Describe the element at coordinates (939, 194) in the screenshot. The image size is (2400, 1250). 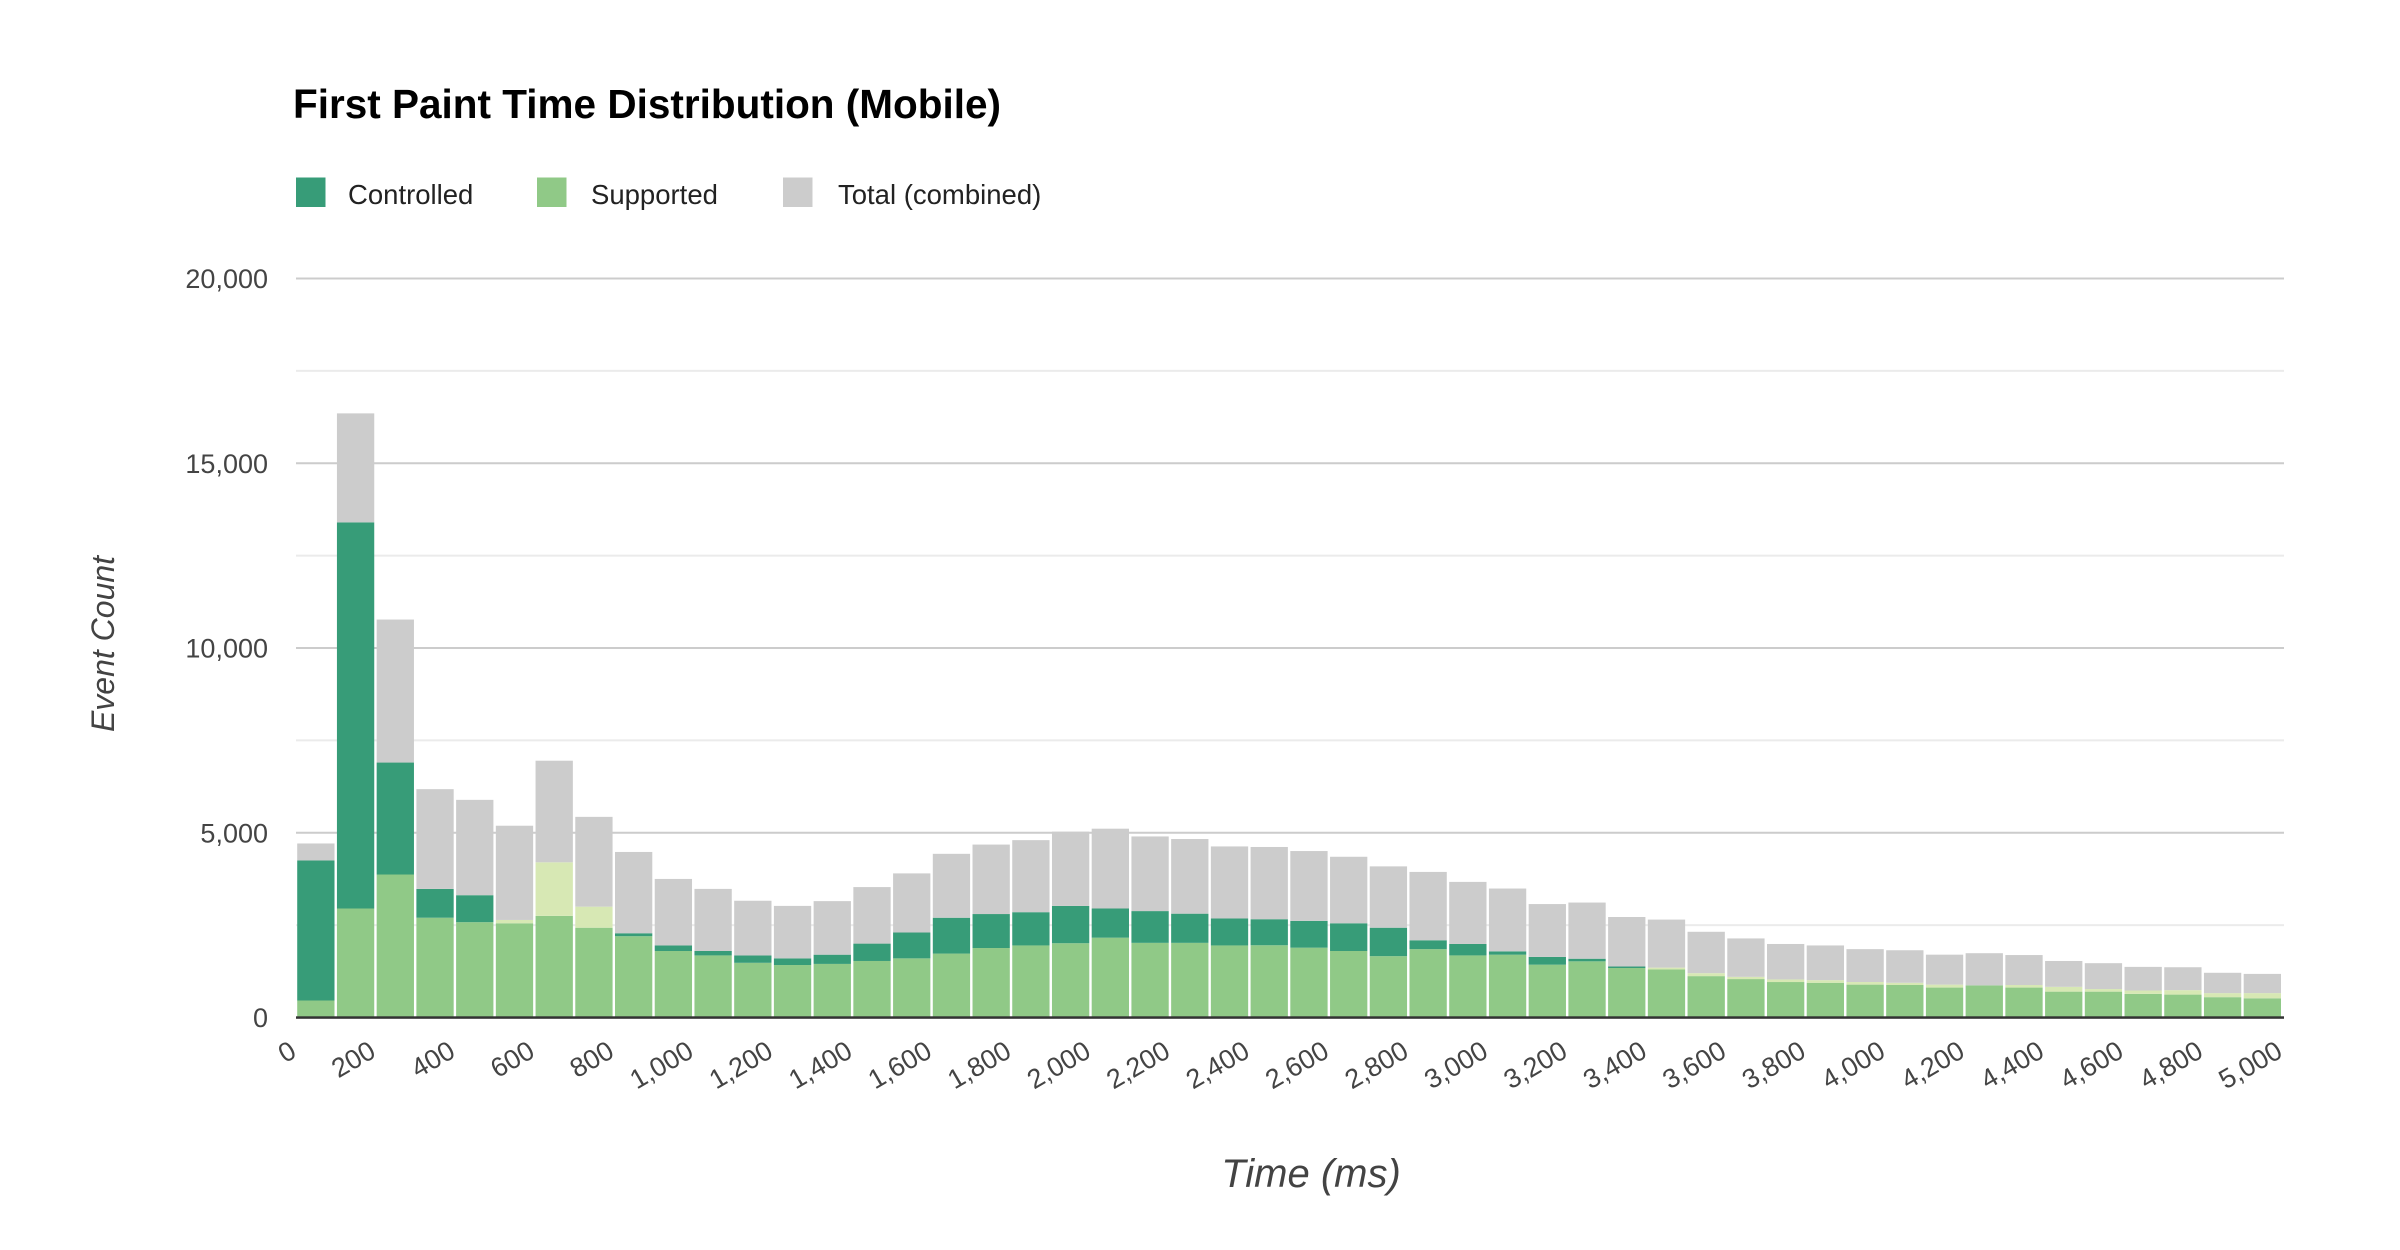
I see `svg-text: Total (combined)` at that location.